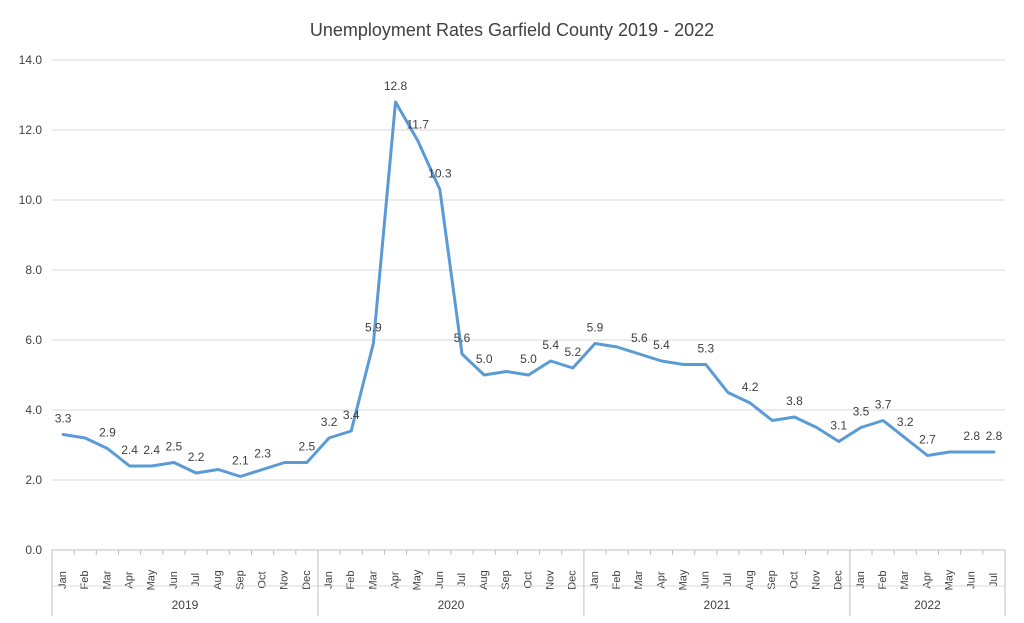 This screenshot has width=1024, height=623. Describe the element at coordinates (33, 340) in the screenshot. I see `y-tick-label: 6.0` at that location.